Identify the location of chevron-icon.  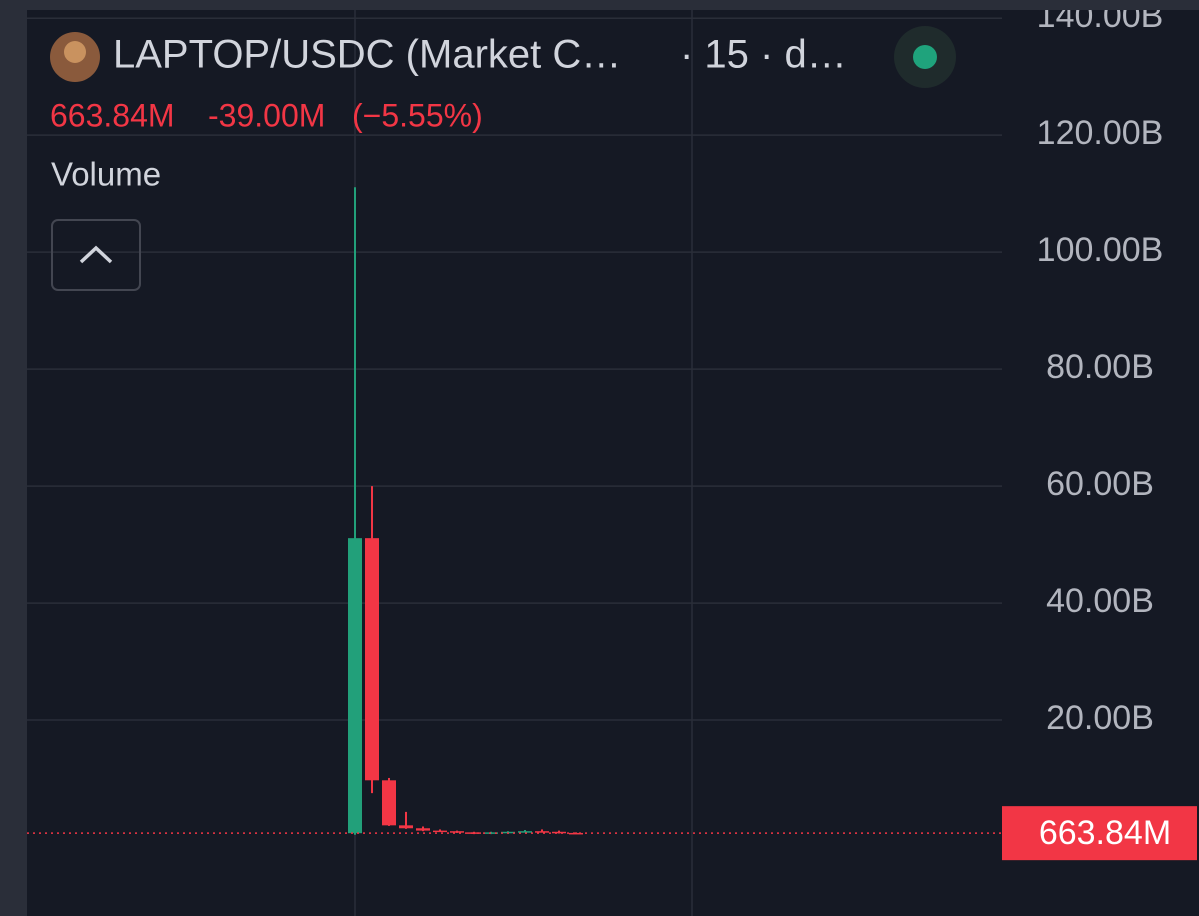
(96, 254).